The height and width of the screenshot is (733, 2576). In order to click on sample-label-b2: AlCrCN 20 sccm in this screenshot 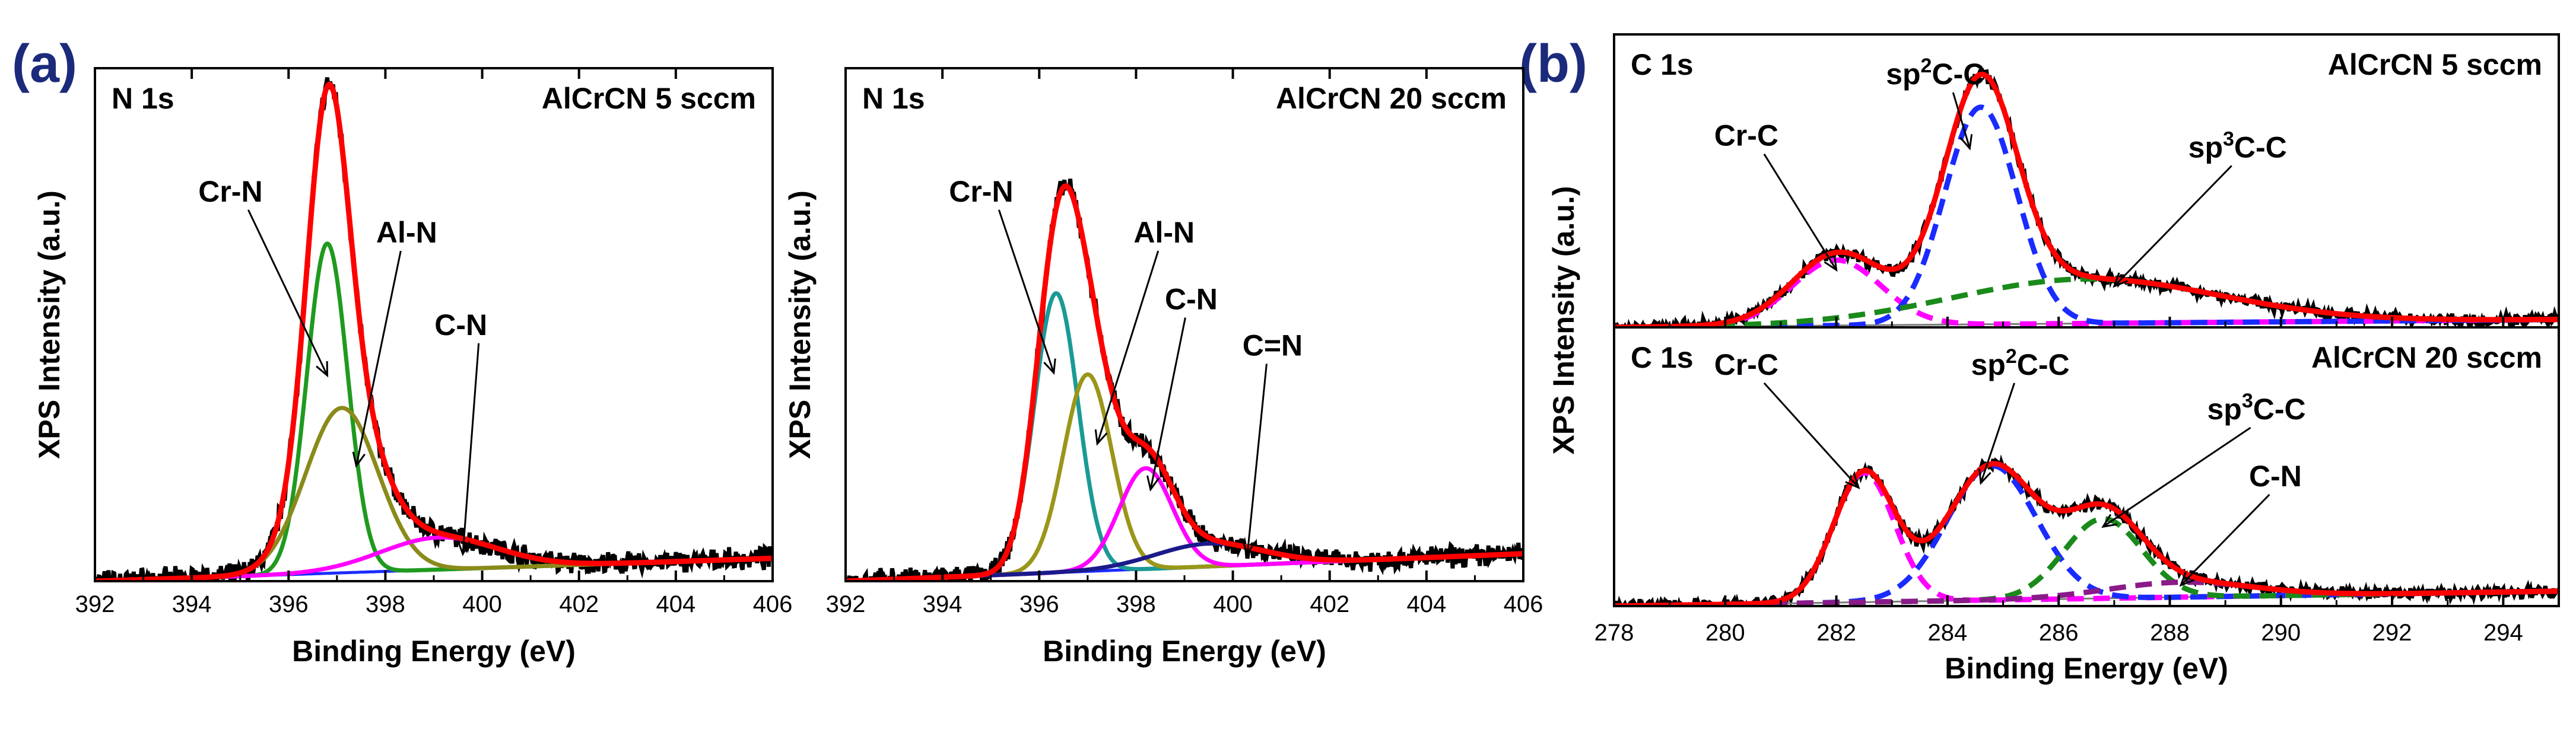, I will do `click(2426, 358)`.